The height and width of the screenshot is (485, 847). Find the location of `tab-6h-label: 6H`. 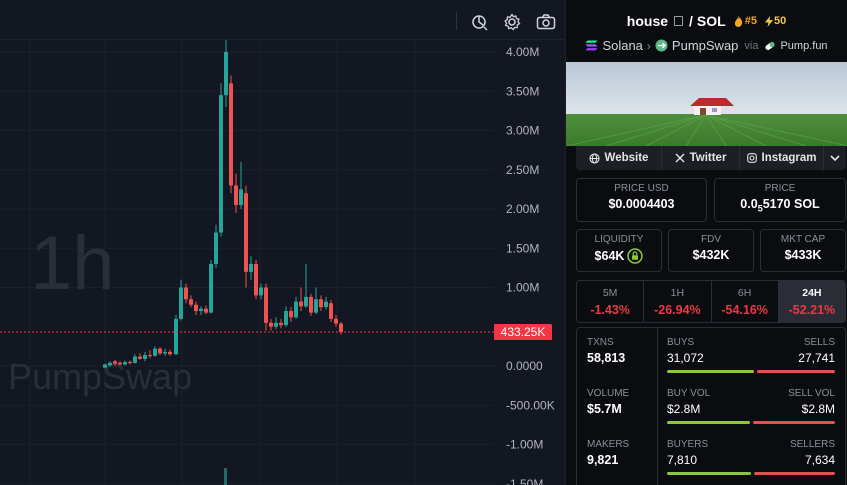

tab-6h-label: 6H is located at coordinates (744, 293).